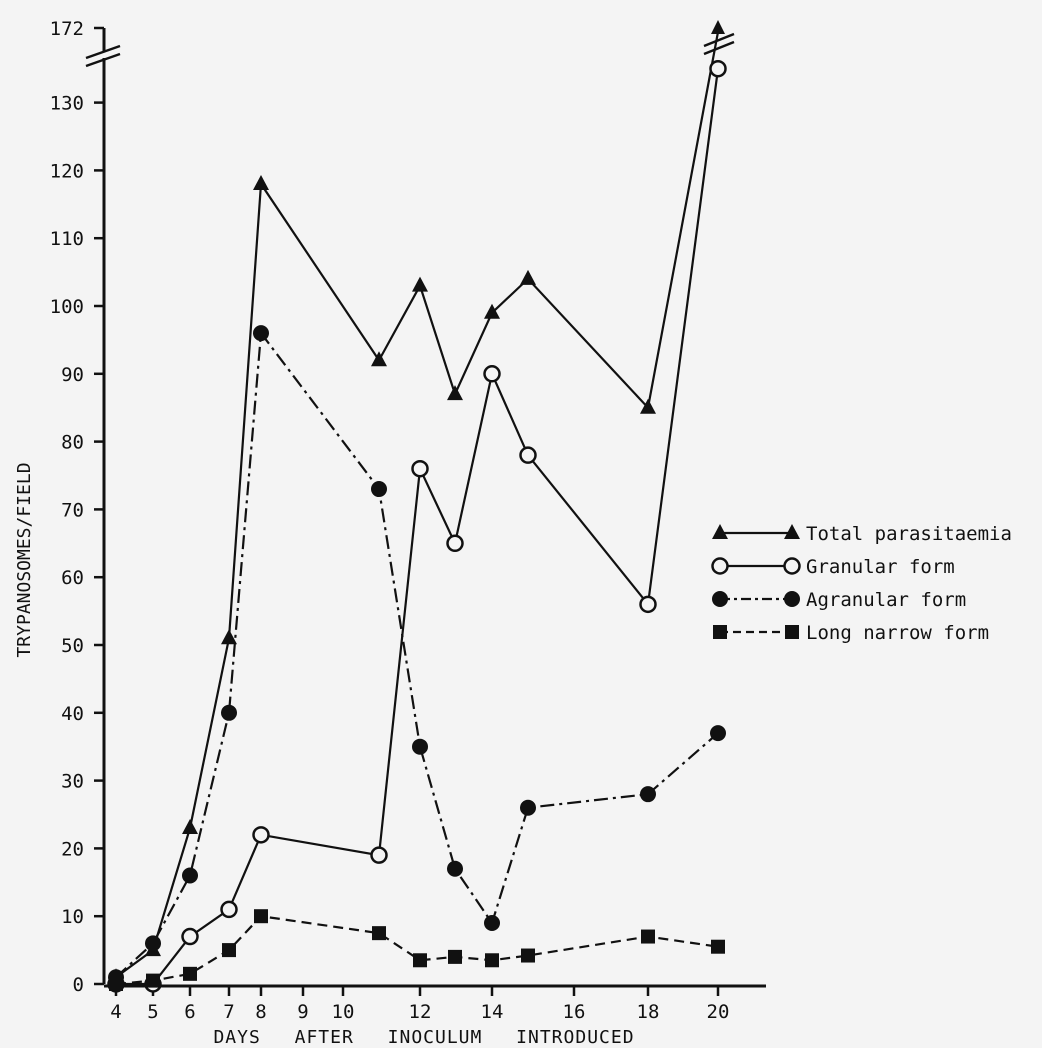 The width and height of the screenshot is (1042, 1048). I want to click on y-tick-label: 60, so click(72, 578).